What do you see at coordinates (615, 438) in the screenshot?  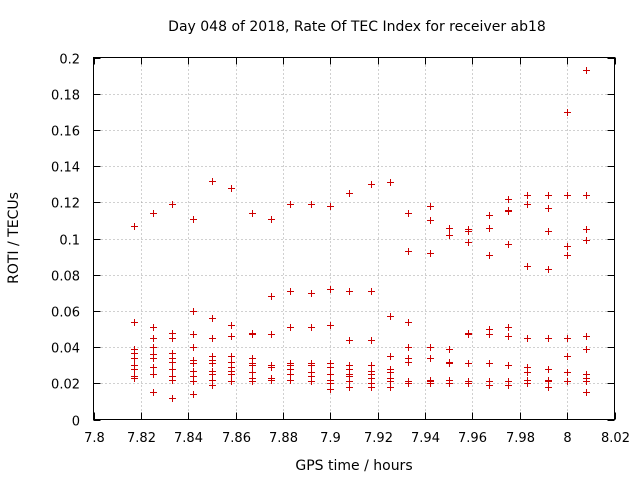 I see `x-tick-label: 8.02` at bounding box center [615, 438].